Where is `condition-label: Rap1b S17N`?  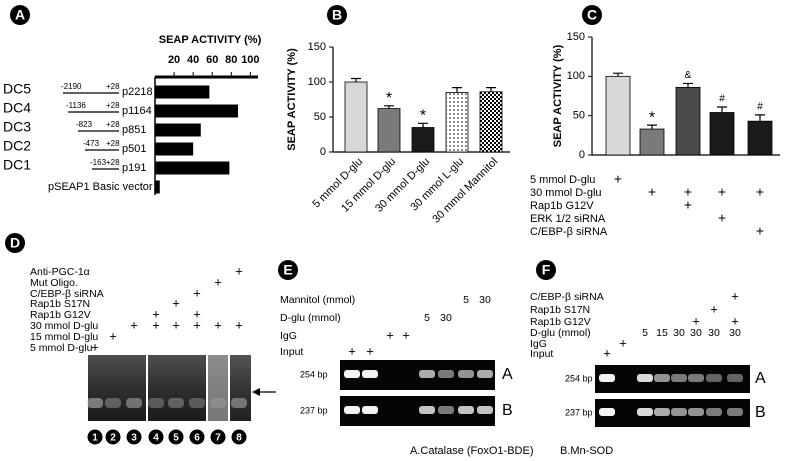
condition-label: Rap1b S17N is located at coordinates (60, 304).